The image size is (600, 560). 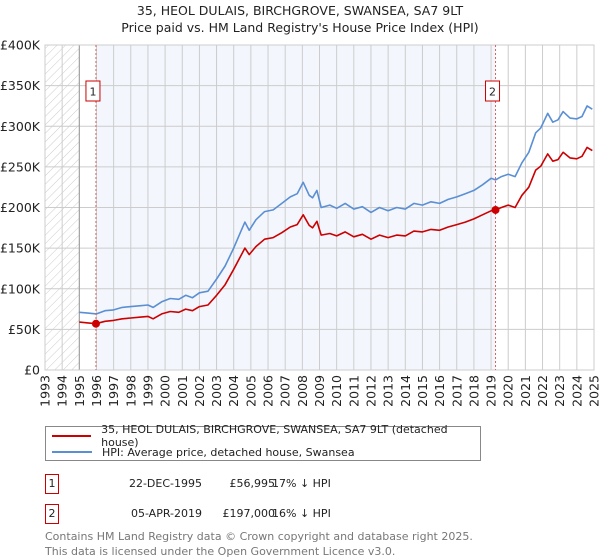 I want to click on x-tick-label: 1999, so click(x=147, y=391).